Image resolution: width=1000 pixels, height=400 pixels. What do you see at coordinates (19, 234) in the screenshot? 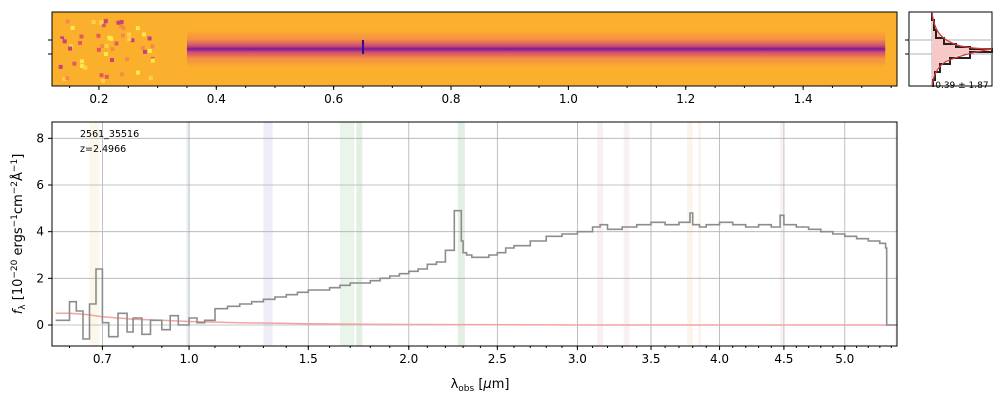
I see `y-axis-label: fλ [10−20 ergs−1cm−2Å−1]` at bounding box center [19, 234].